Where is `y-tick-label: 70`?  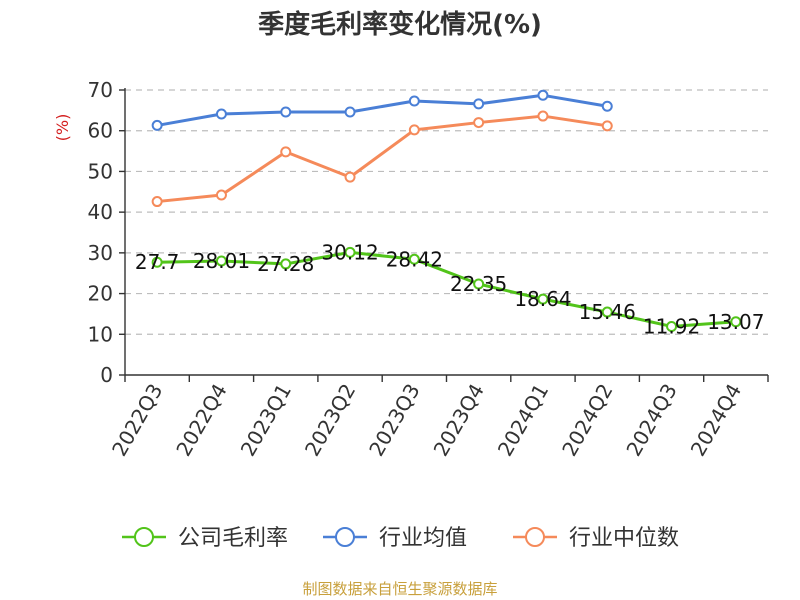 y-tick-label: 70 is located at coordinates (100, 90).